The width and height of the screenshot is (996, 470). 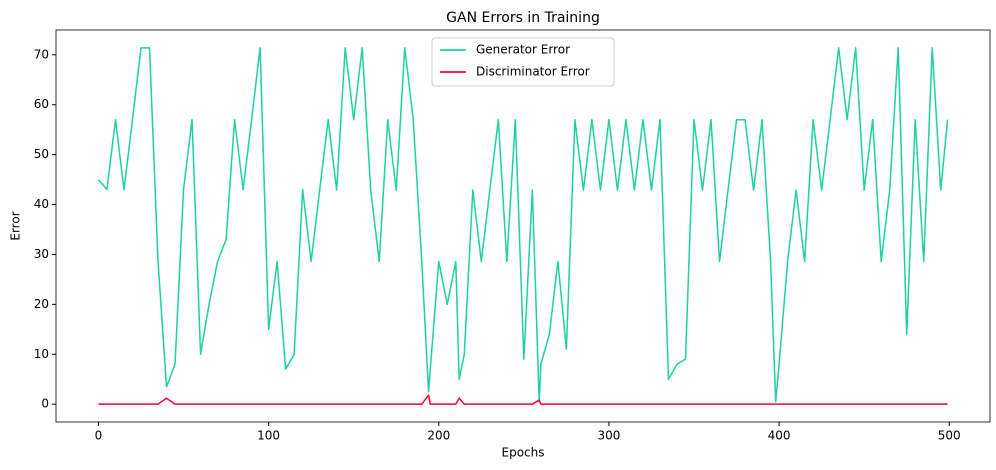 I want to click on y-tick-label: 50, so click(x=41, y=154).